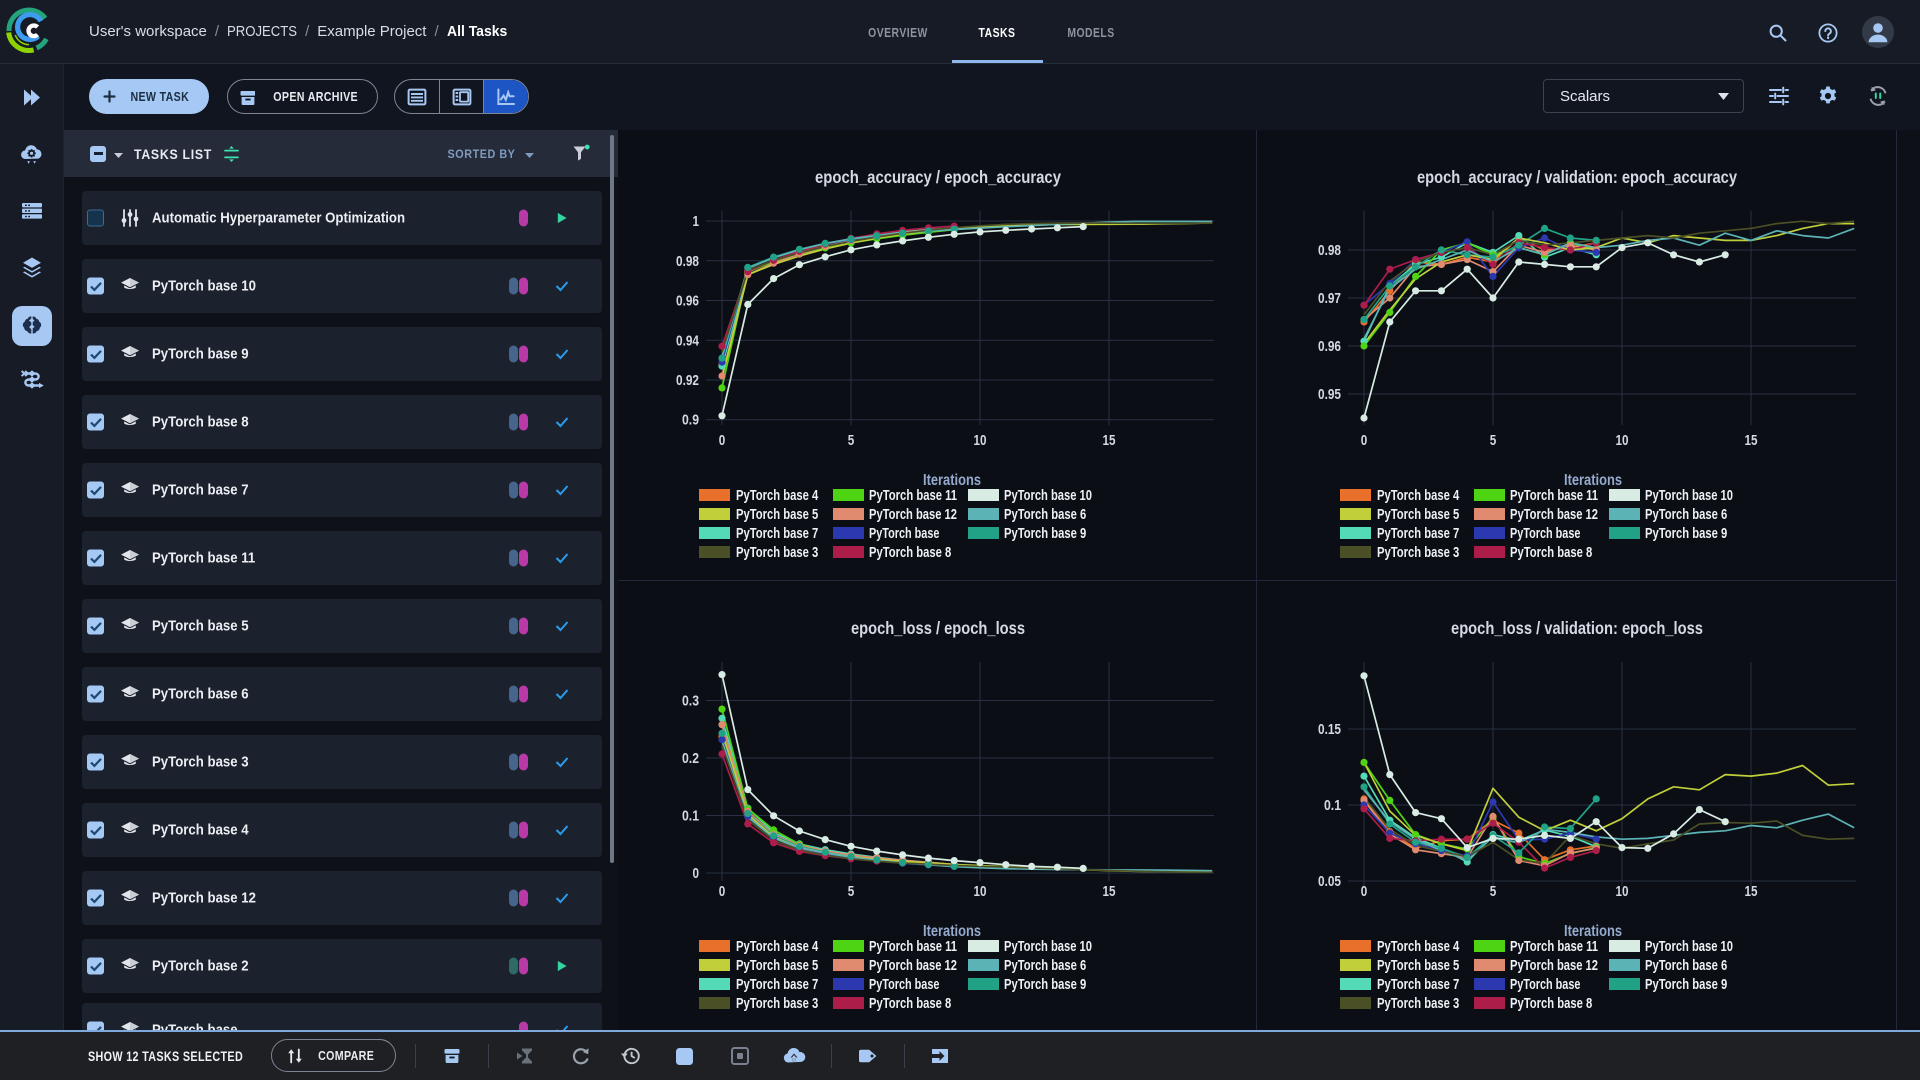 The width and height of the screenshot is (1920, 1080). What do you see at coordinates (1329, 881) in the screenshot?
I see `svg-text: 0.05` at bounding box center [1329, 881].